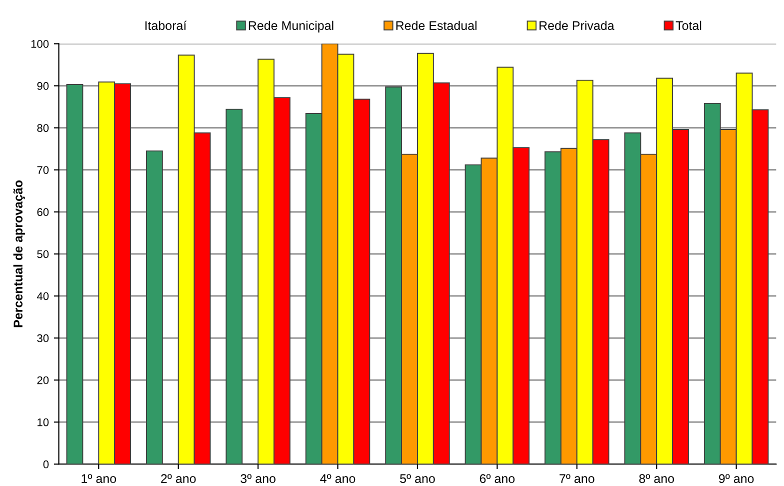  What do you see at coordinates (689, 25) in the screenshot?
I see `legend-label: Total` at bounding box center [689, 25].